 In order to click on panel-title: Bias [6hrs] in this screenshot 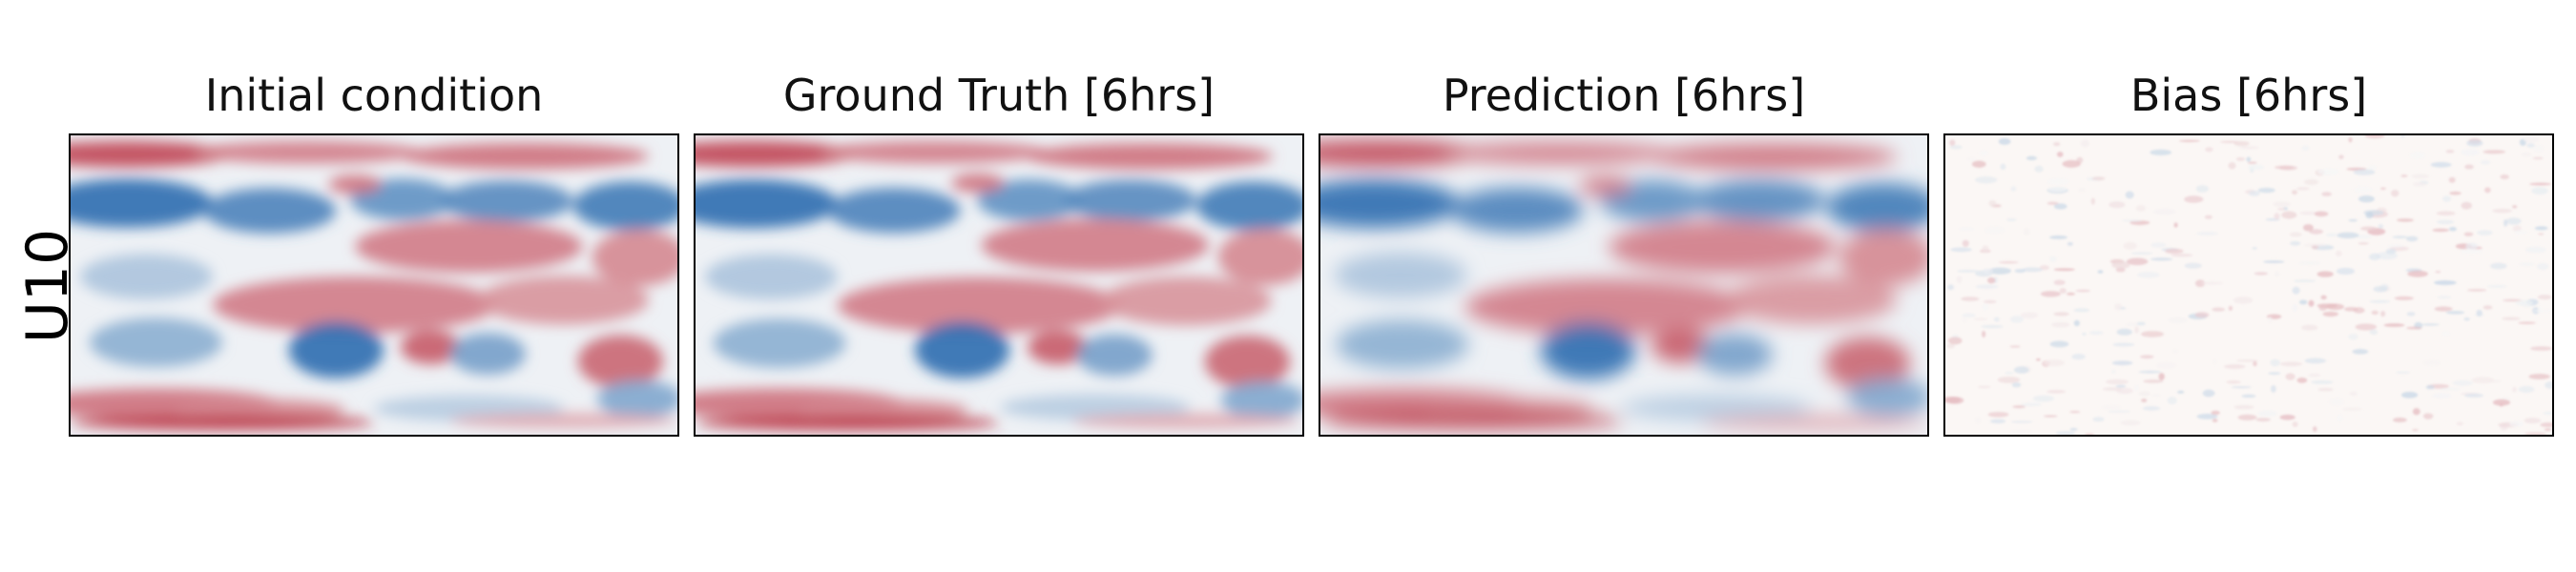, I will do `click(2248, 95)`.